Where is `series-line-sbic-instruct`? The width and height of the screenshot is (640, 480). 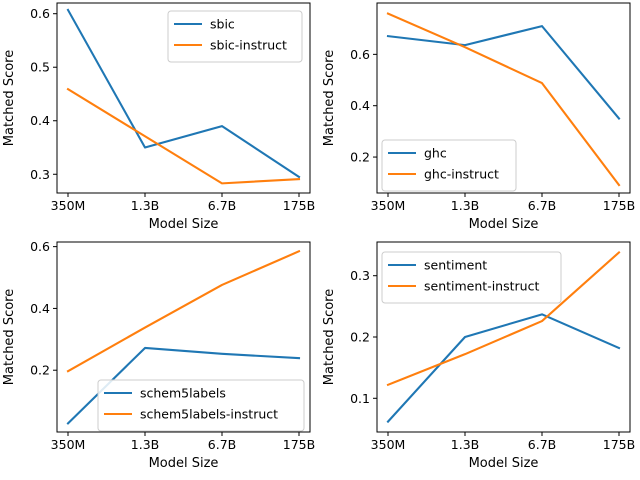
series-line-sbic-instruct is located at coordinates (183, 136).